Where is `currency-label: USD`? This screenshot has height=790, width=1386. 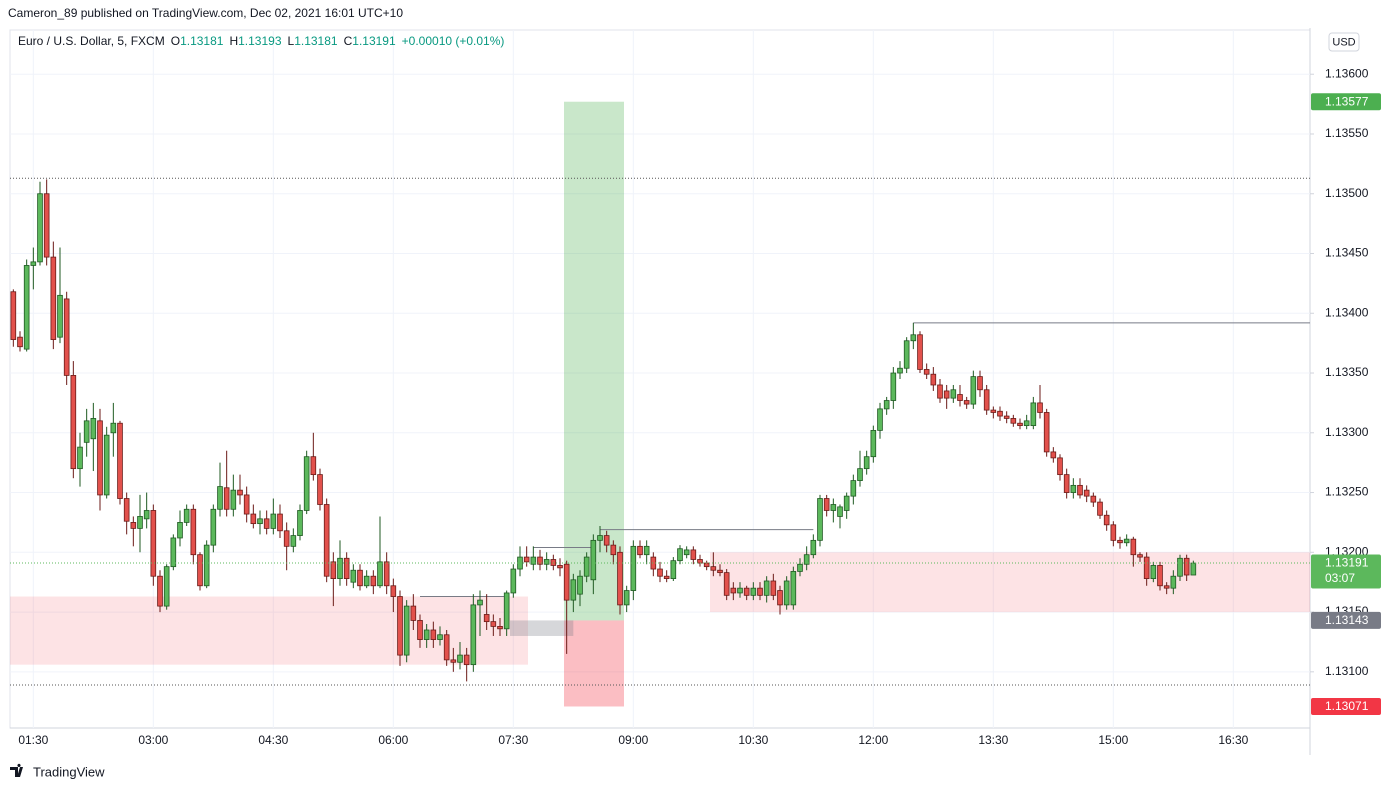 currency-label: USD is located at coordinates (1343, 42).